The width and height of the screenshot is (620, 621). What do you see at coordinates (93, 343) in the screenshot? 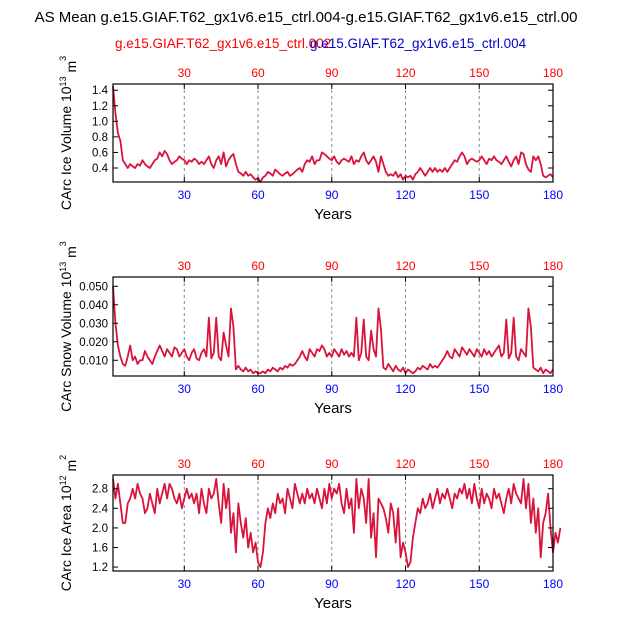
I see `y-tick-label: 0.020` at bounding box center [93, 343].